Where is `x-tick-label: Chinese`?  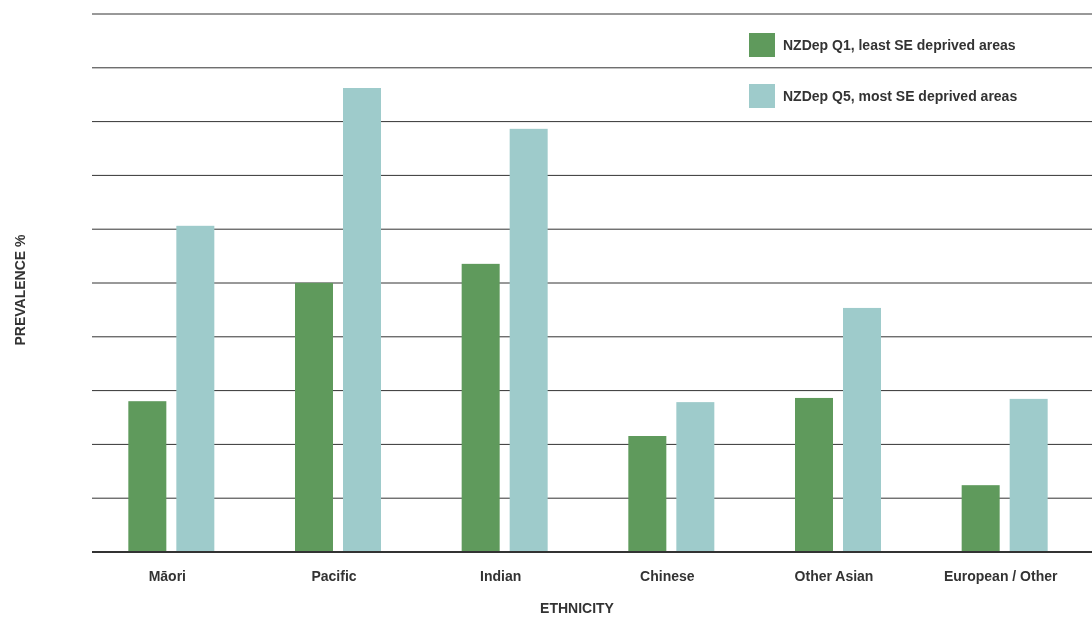
x-tick-label: Chinese is located at coordinates (667, 576).